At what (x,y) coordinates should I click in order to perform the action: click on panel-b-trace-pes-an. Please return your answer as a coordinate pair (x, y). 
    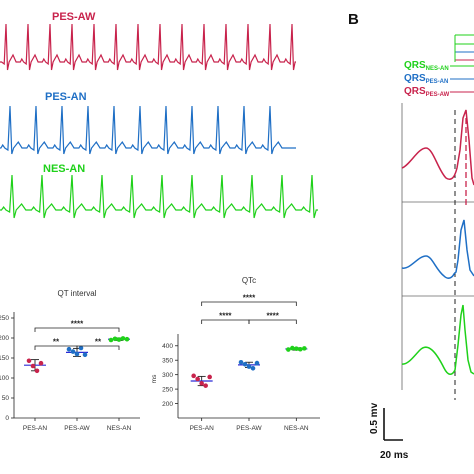
    Looking at the image, I should click on (437, 249).